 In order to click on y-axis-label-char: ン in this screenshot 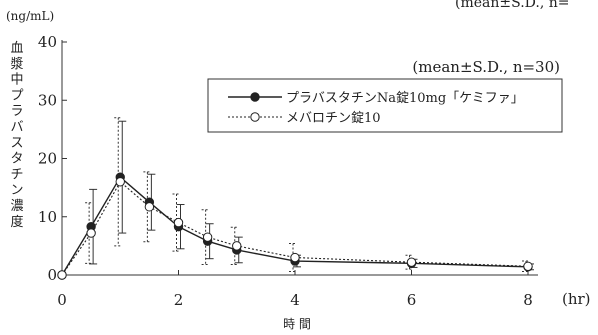, I will do `click(16, 190)`.